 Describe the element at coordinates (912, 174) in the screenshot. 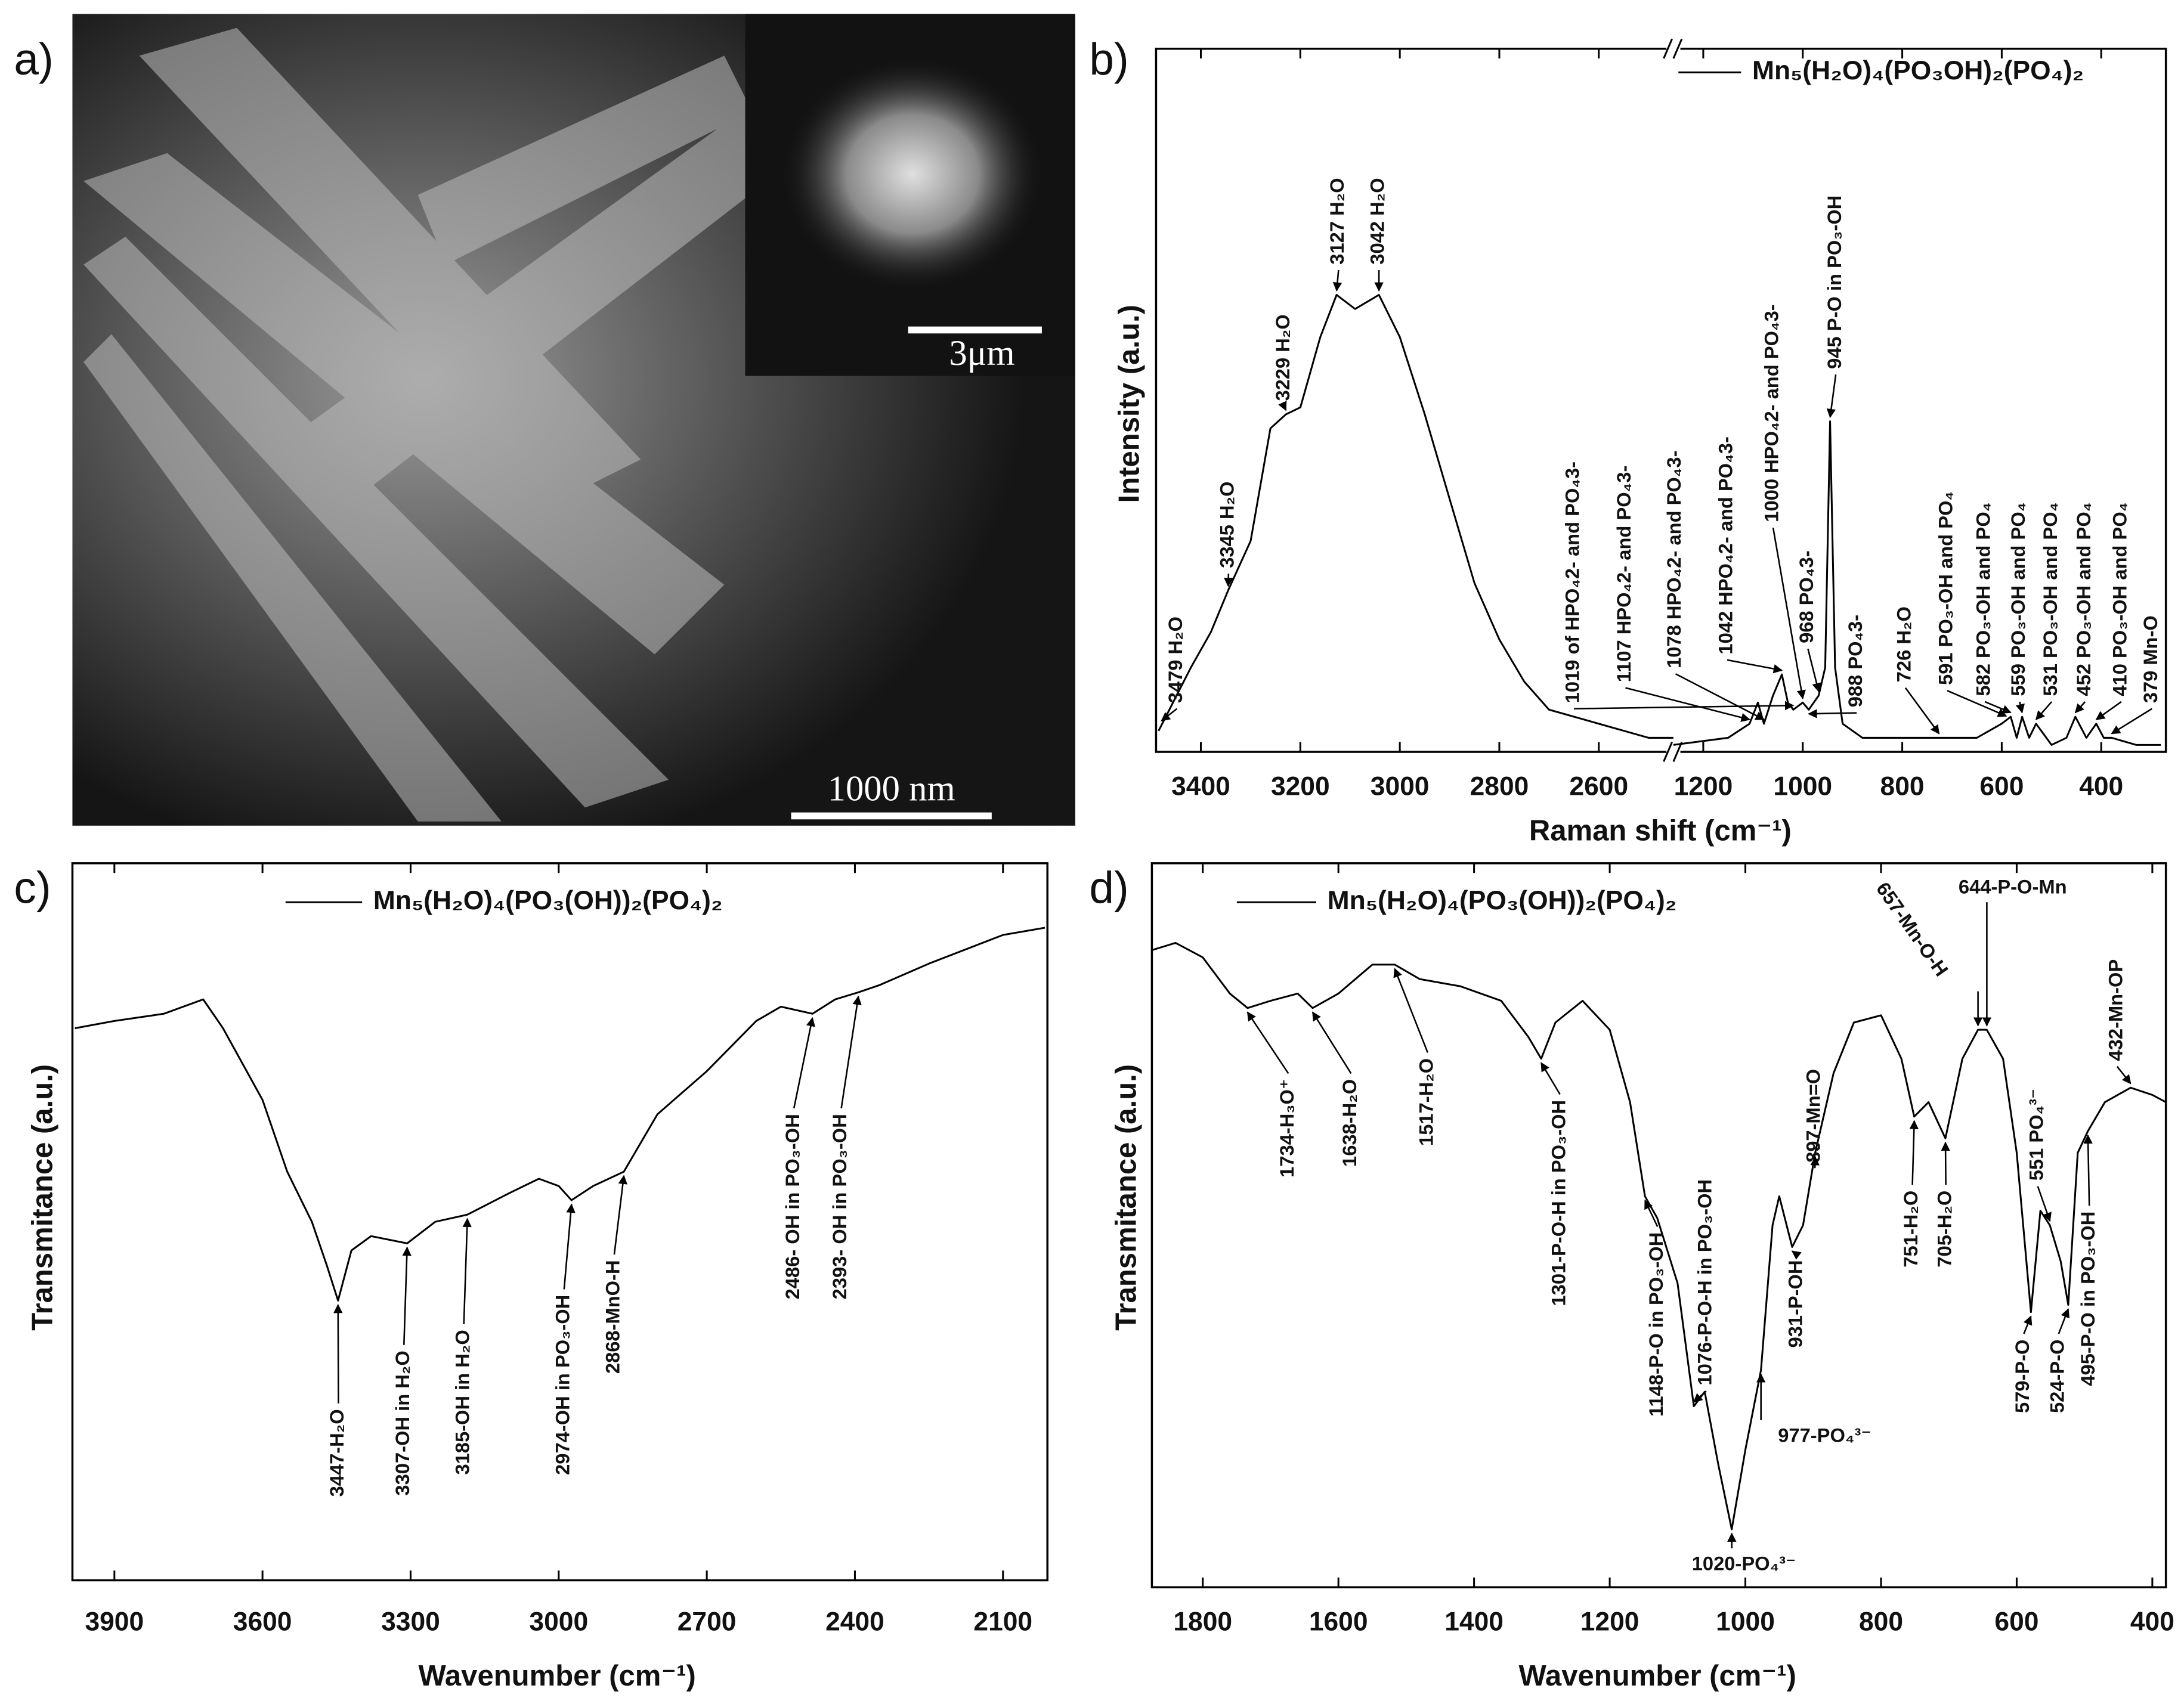

I see `inset-particle` at that location.